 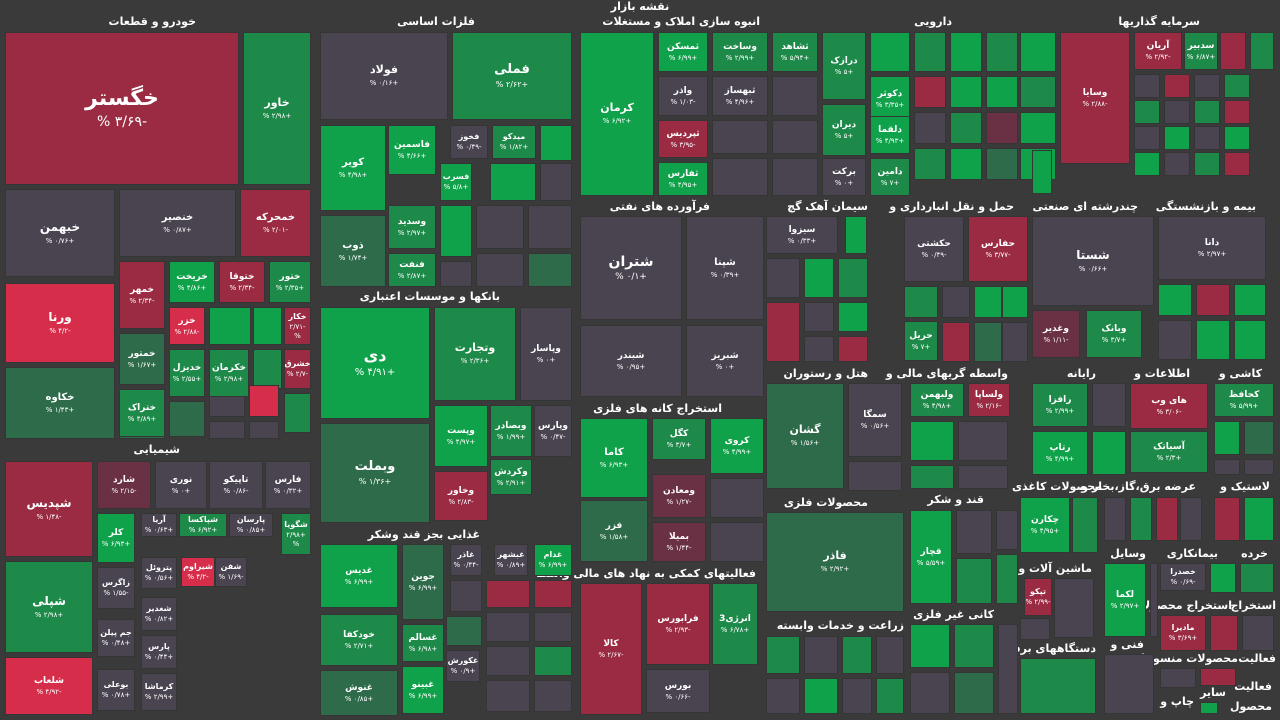 I want to click on stock-tile: وپست +۴/۹۷ %, so click(x=461, y=436).